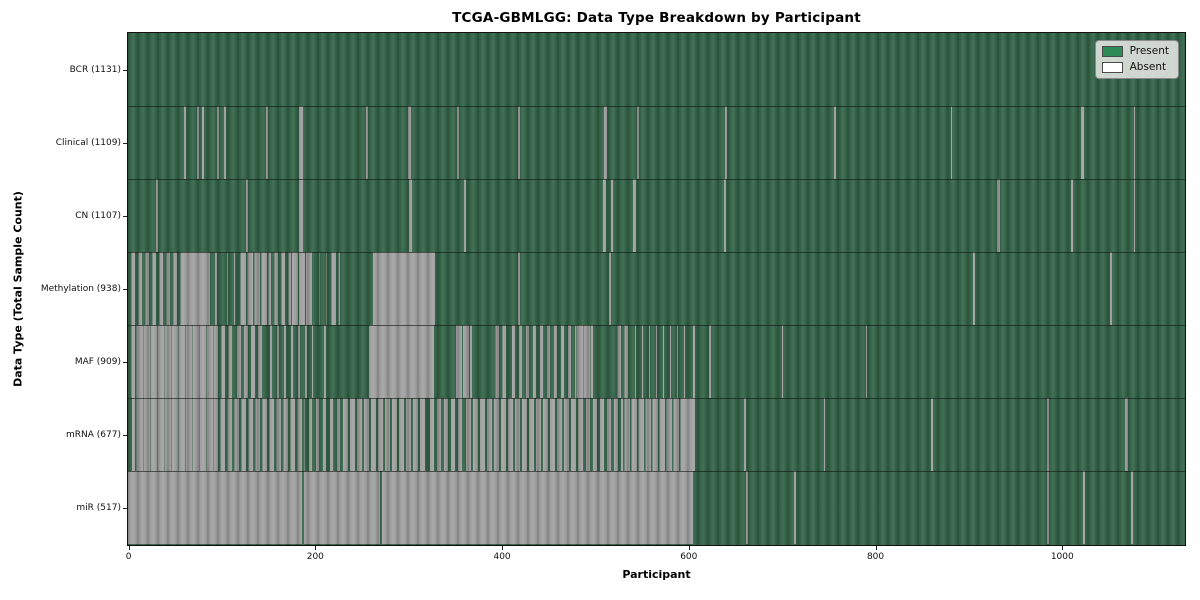 This screenshot has width=1200, height=600. I want to click on y-tick-label-mrna: mRNA (677), so click(93, 435).